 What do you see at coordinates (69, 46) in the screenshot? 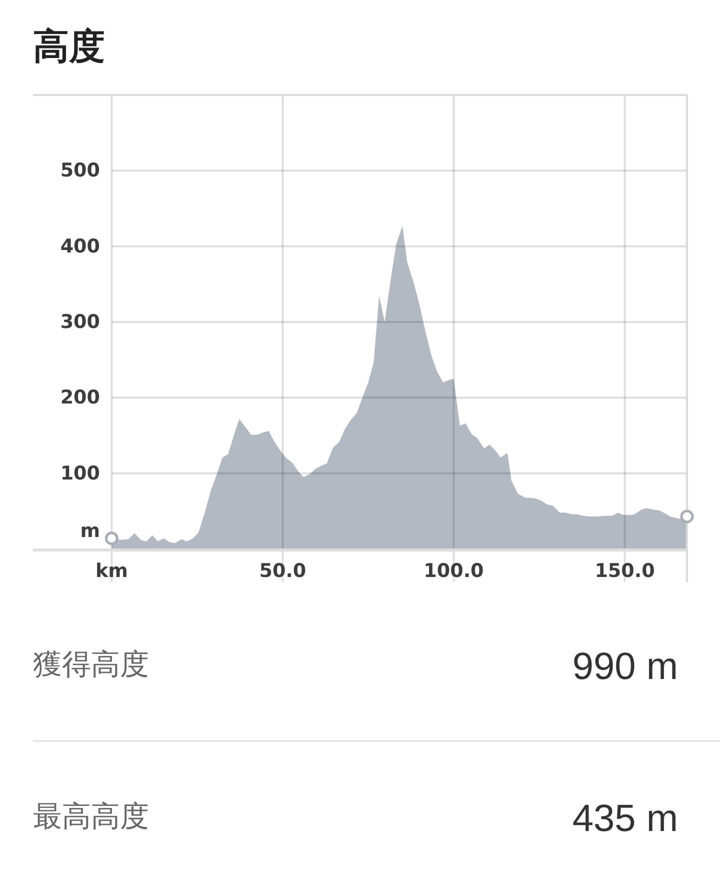
I see `title: 高度` at bounding box center [69, 46].